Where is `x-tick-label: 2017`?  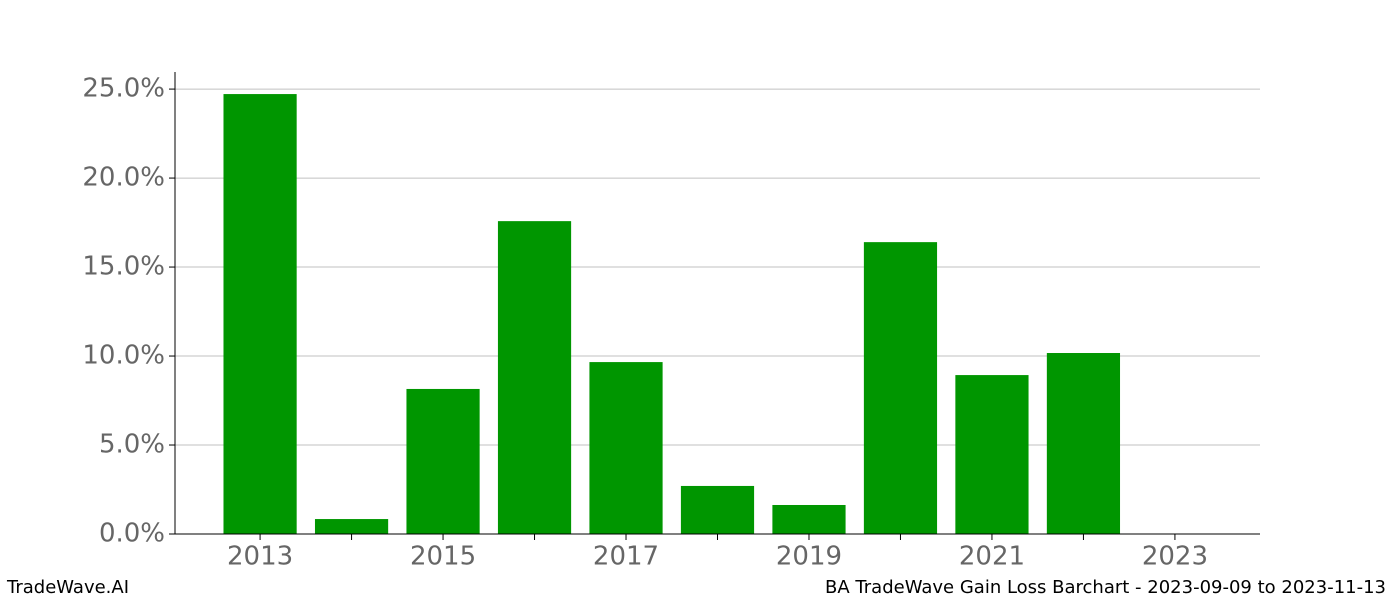
x-tick-label: 2017 is located at coordinates (626, 557).